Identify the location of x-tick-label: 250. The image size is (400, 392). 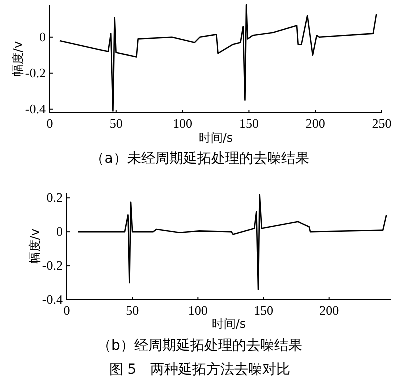
(382, 123).